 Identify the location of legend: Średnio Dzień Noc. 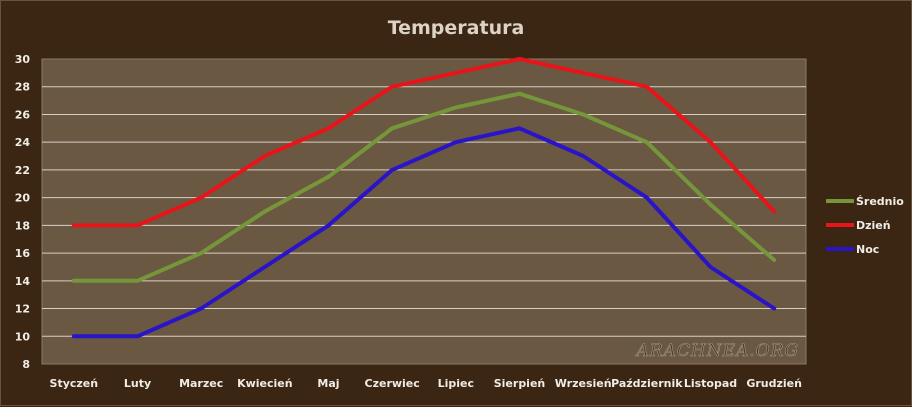
(865, 225).